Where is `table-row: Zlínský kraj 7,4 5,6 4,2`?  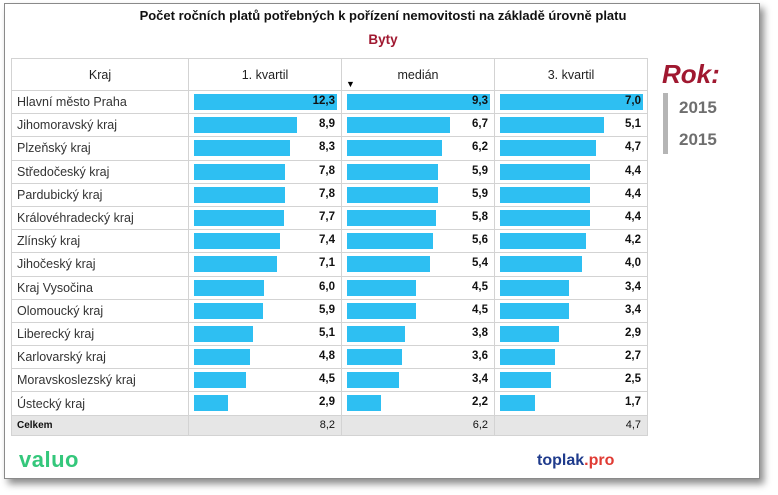
table-row: Zlínský kraj 7,4 5,6 4,2 is located at coordinates (329, 241).